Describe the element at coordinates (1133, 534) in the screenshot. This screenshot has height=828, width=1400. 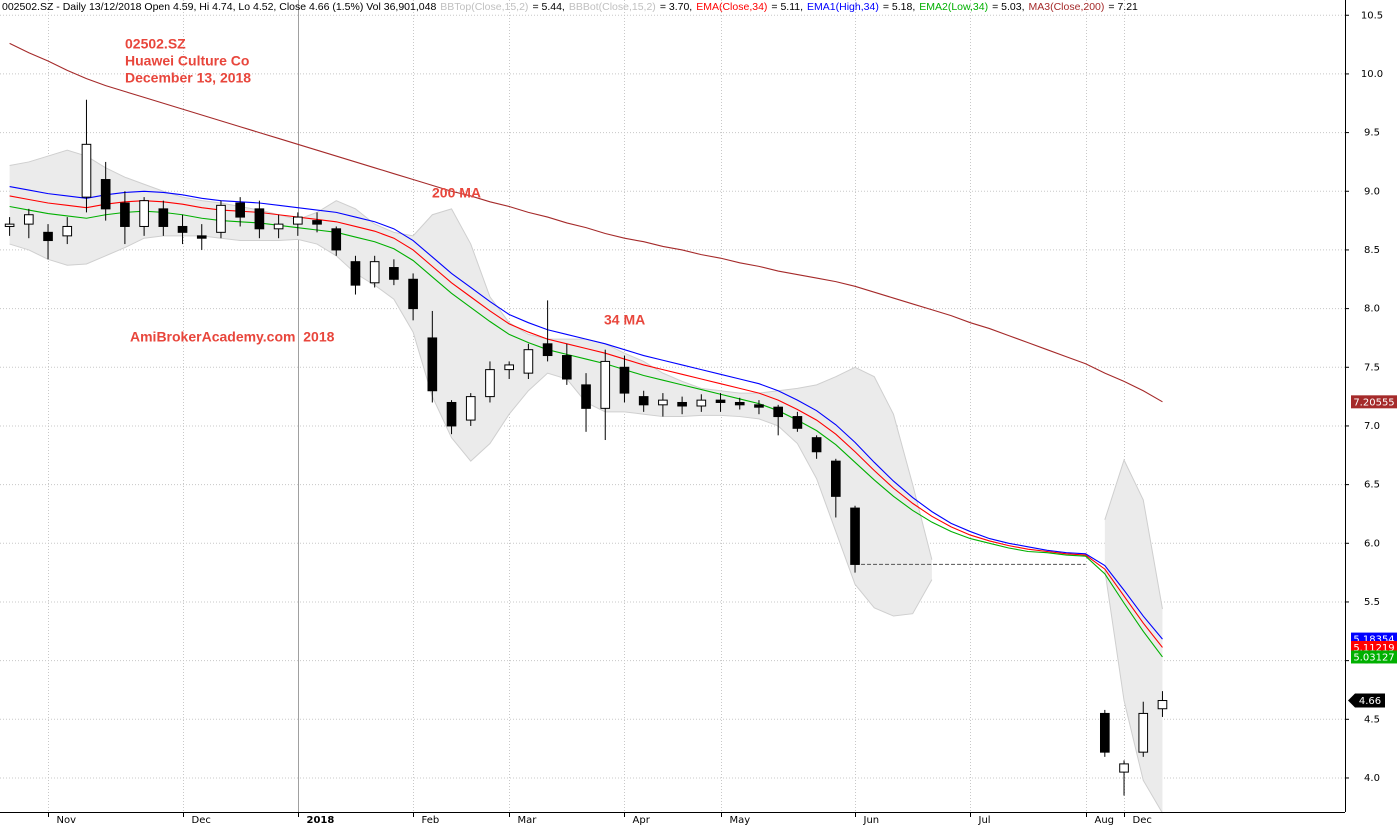
I see `band-upper` at that location.